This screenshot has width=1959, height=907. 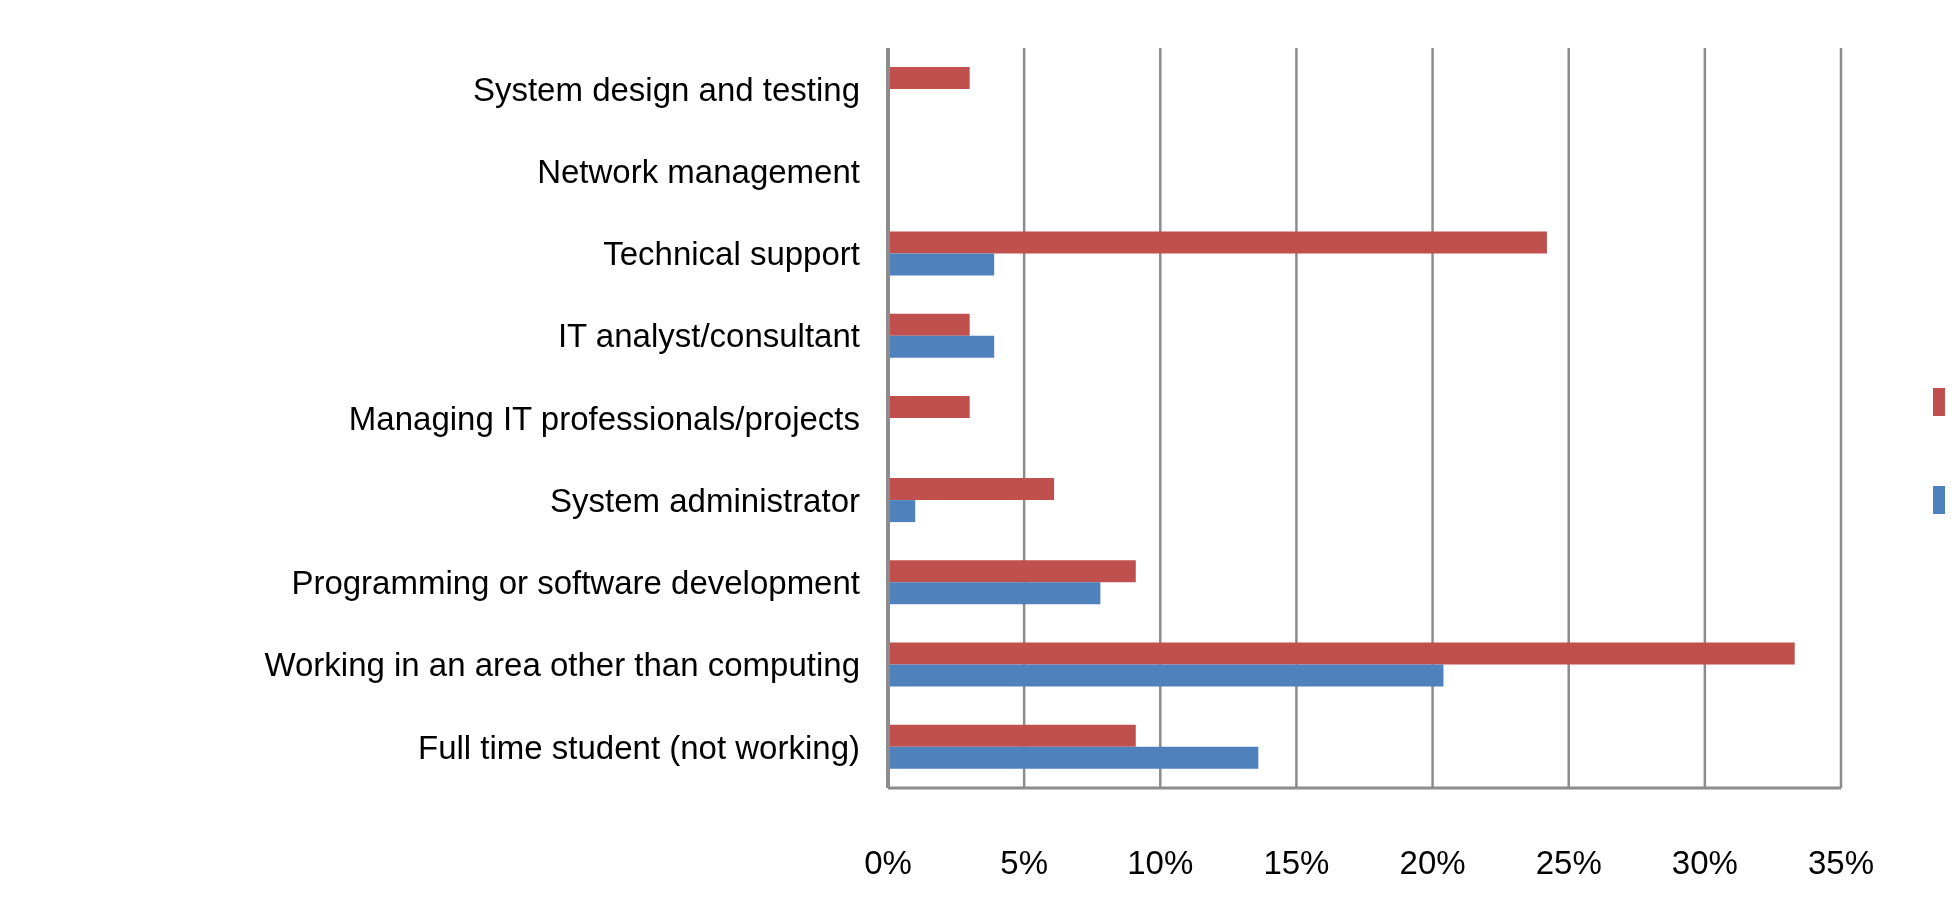 I want to click on x-tick-label: 5%, so click(x=1024, y=863).